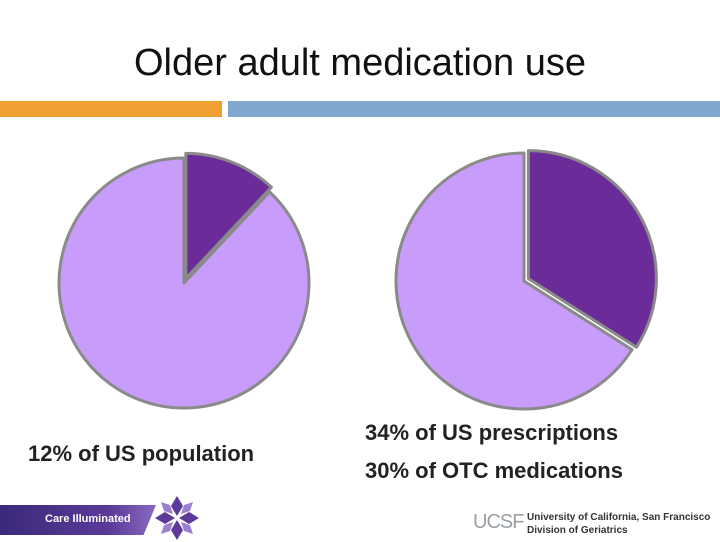  I want to click on slide-title: Older adult medication use, so click(360, 63).